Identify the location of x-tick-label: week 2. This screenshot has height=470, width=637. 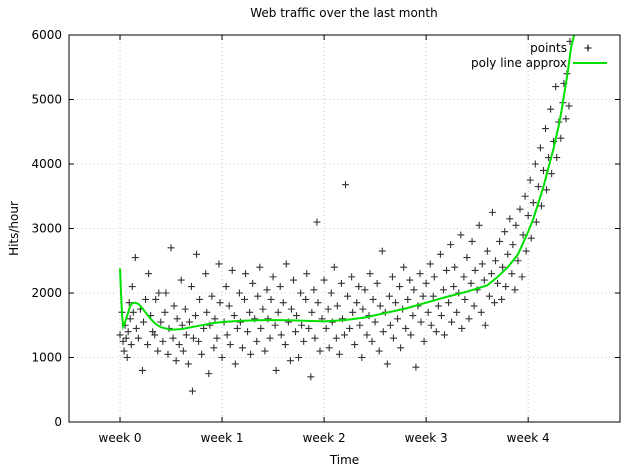
(324, 438).